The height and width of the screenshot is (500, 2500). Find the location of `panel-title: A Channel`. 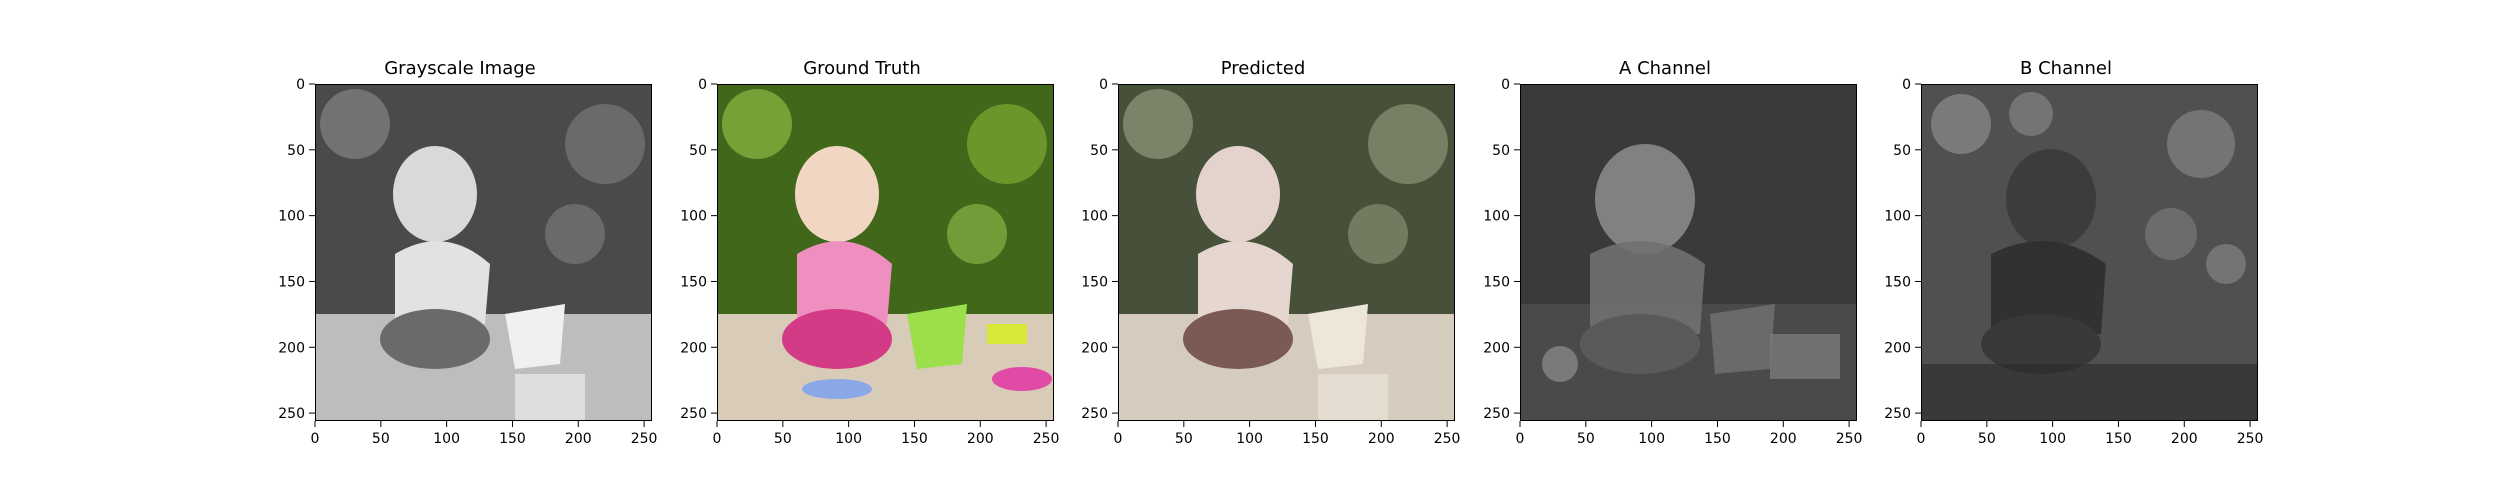

panel-title: A Channel is located at coordinates (1665, 68).